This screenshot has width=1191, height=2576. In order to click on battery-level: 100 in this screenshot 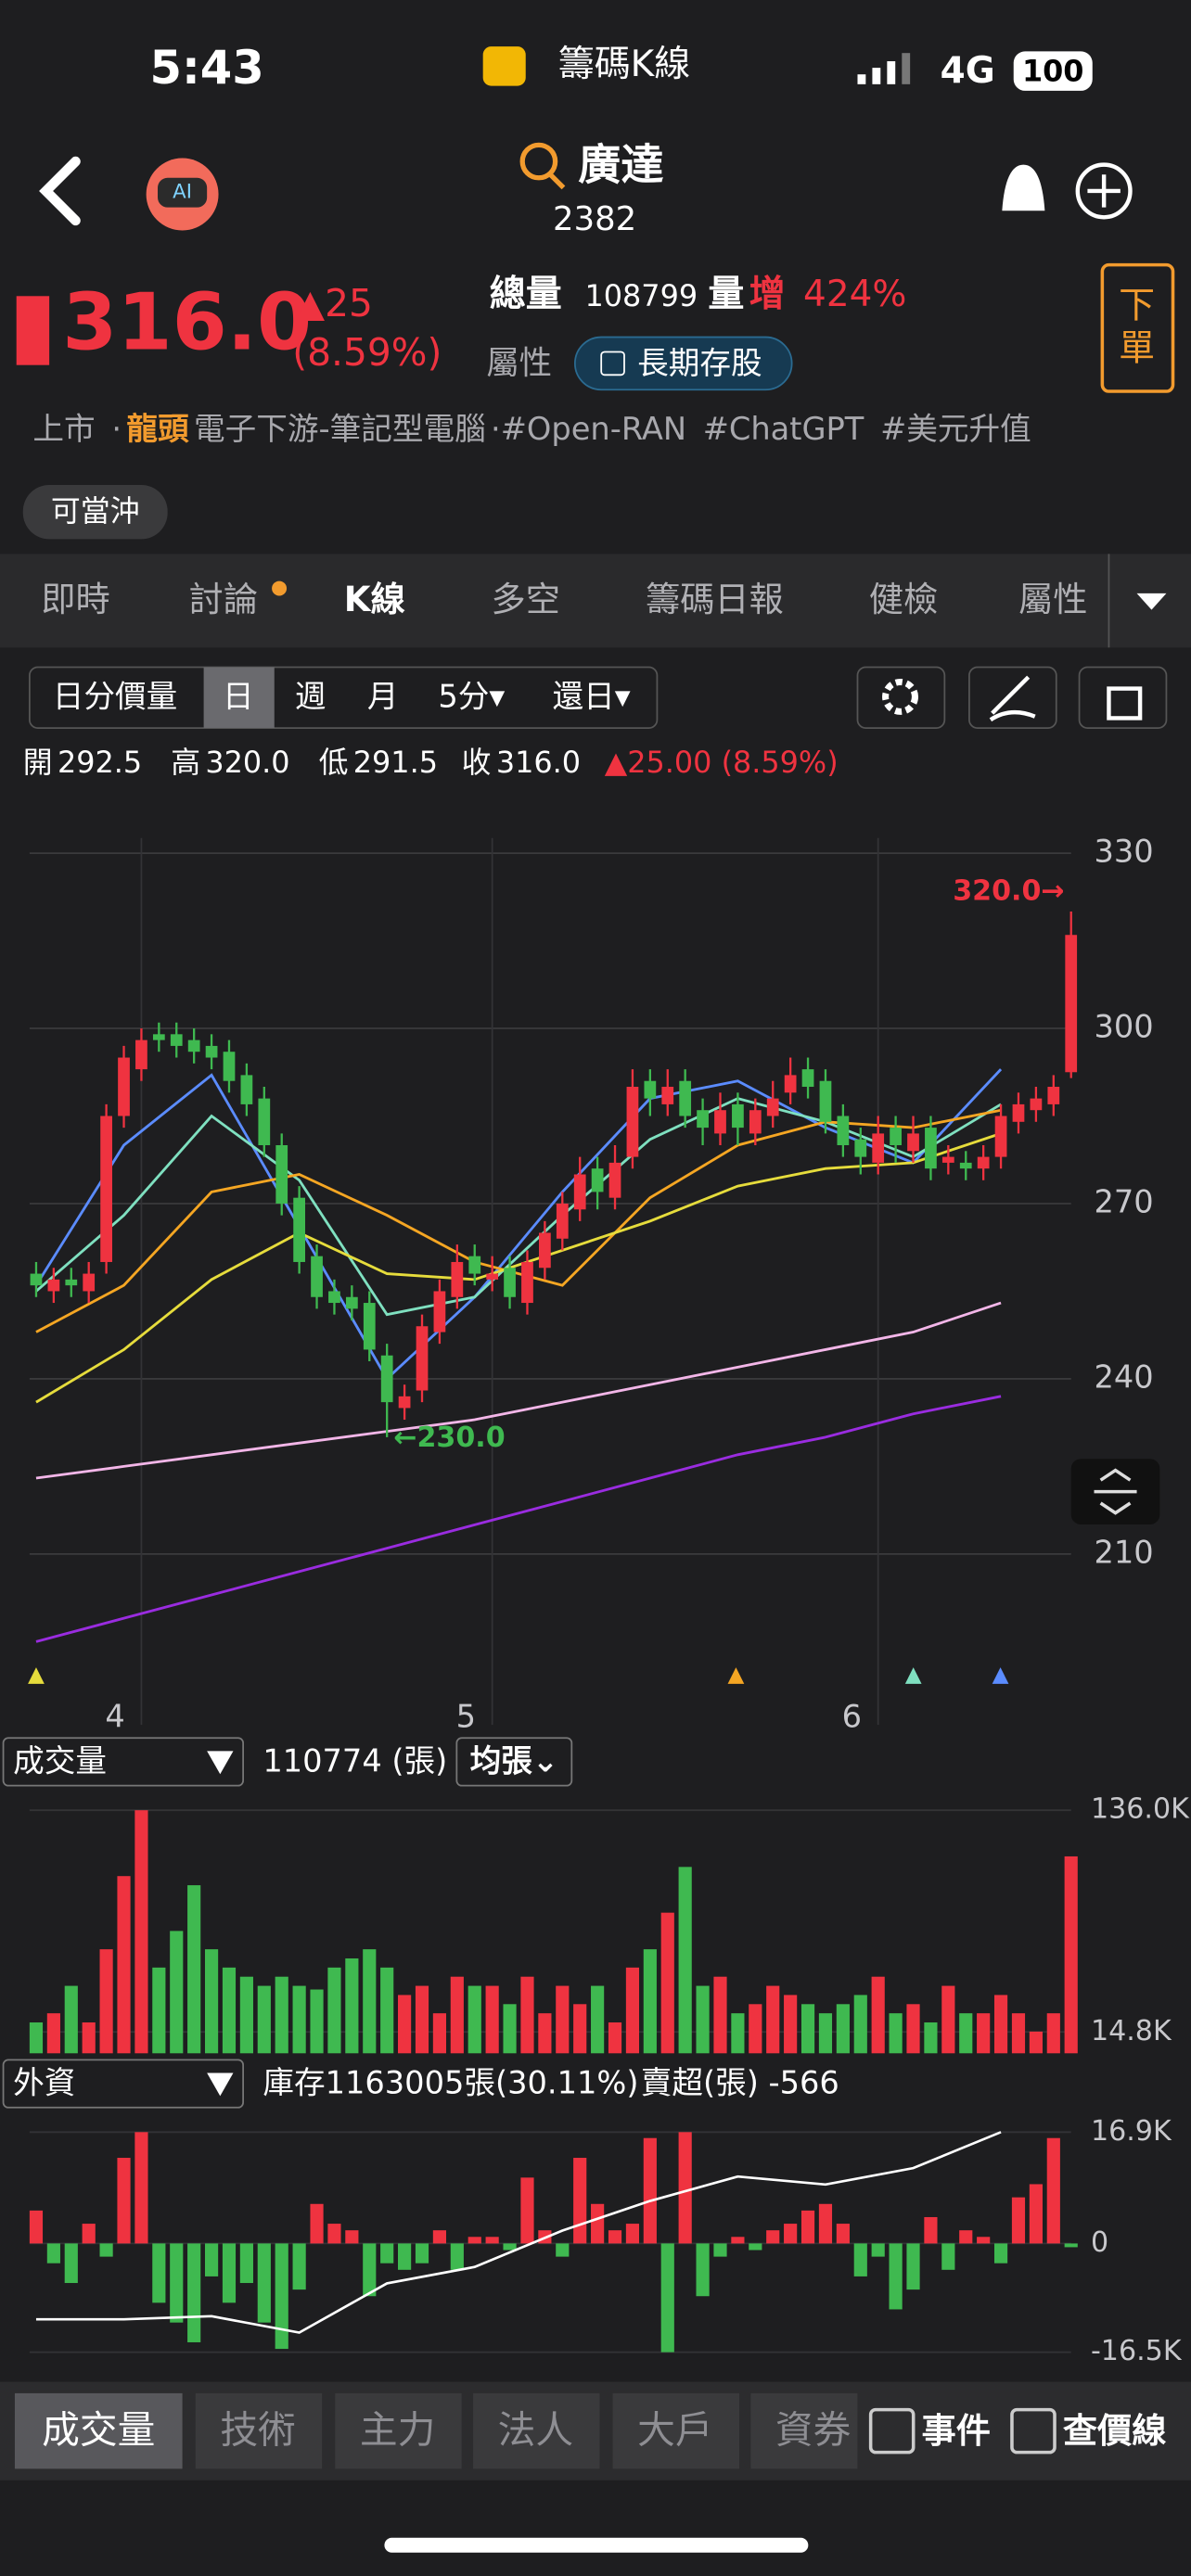, I will do `click(1053, 71)`.